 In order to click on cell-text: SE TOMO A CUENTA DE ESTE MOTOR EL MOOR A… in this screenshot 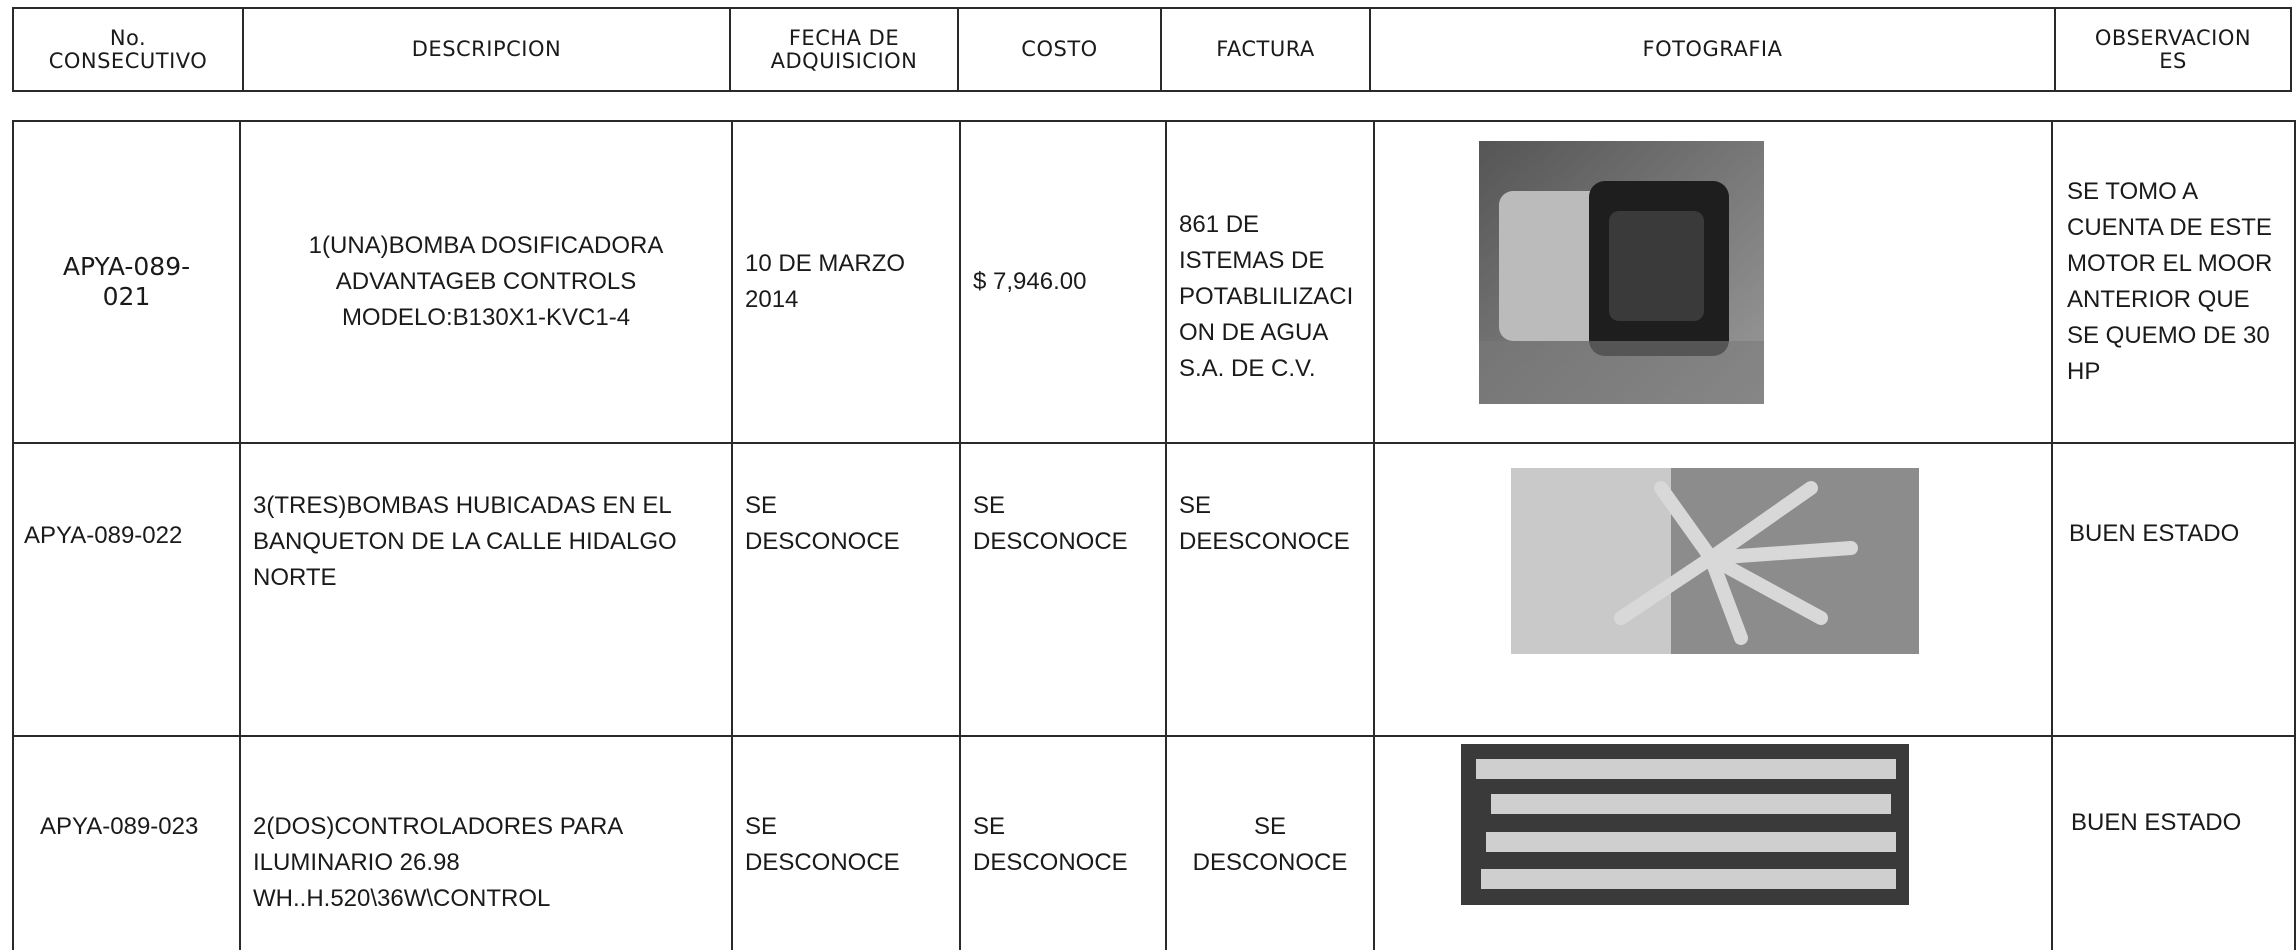, I will do `click(2170, 281)`.